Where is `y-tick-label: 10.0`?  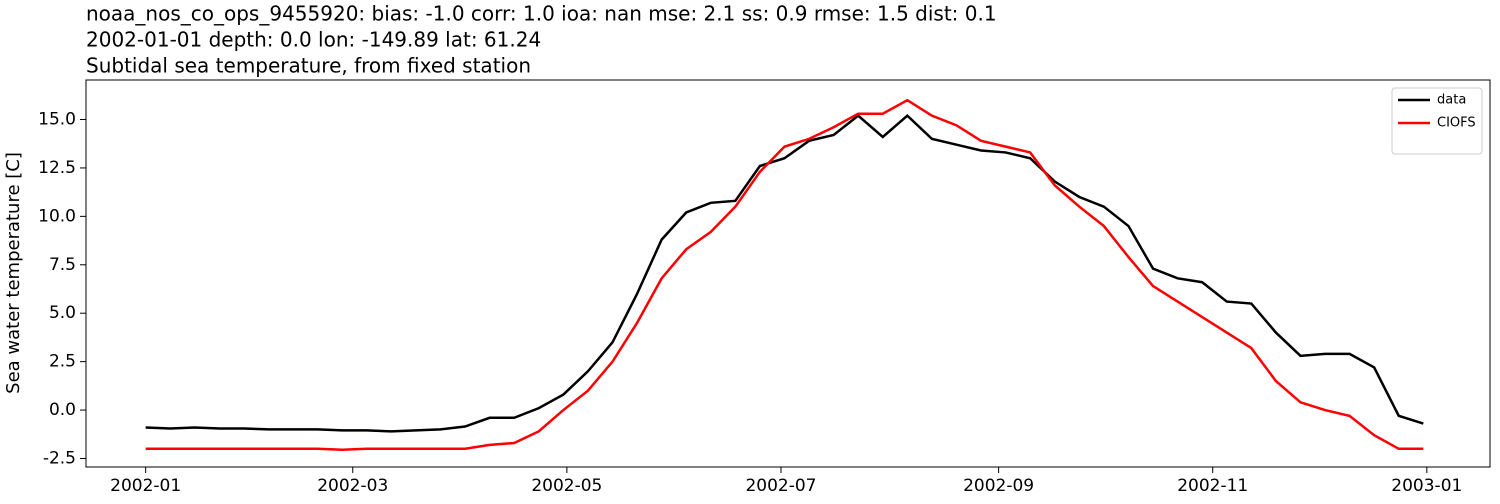
y-tick-label: 10.0 is located at coordinates (57, 216).